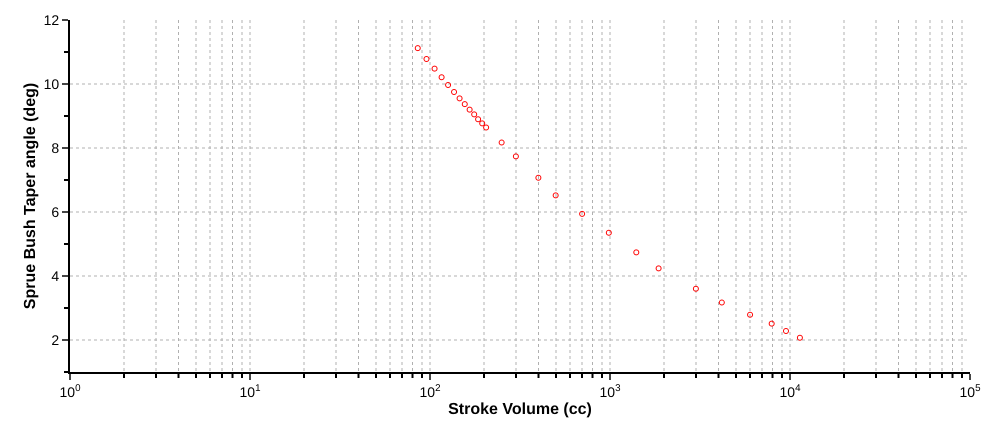 The height and width of the screenshot is (427, 993). What do you see at coordinates (250, 391) in the screenshot?
I see `x-tick-label: 10$^{1}$` at bounding box center [250, 391].